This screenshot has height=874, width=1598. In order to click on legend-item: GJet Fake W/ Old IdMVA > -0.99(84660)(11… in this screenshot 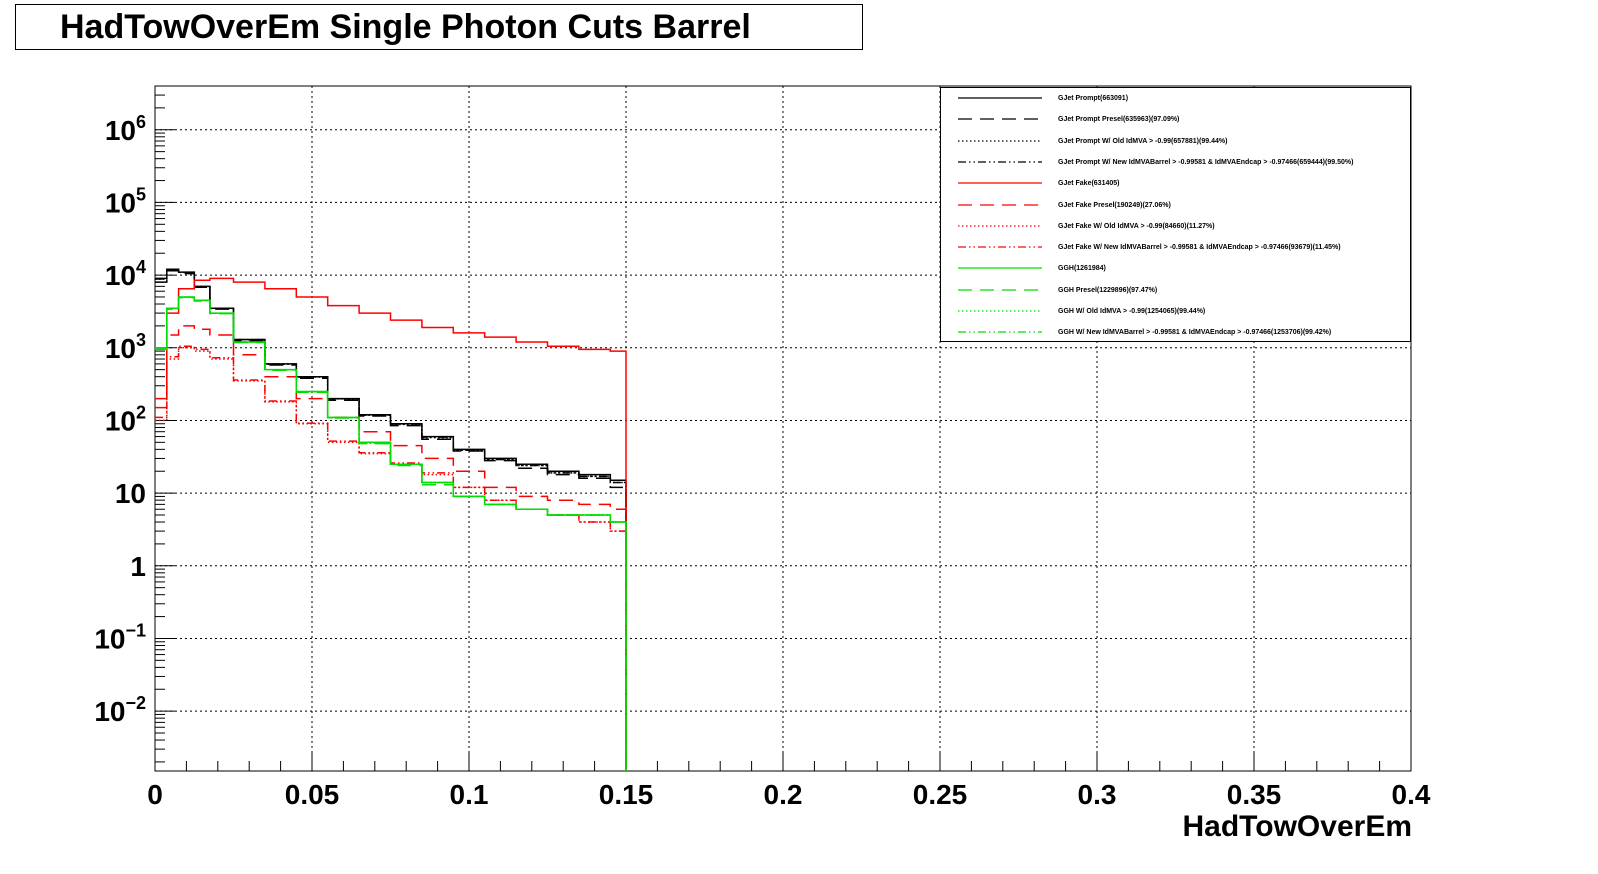, I will do `click(1175, 229)`.